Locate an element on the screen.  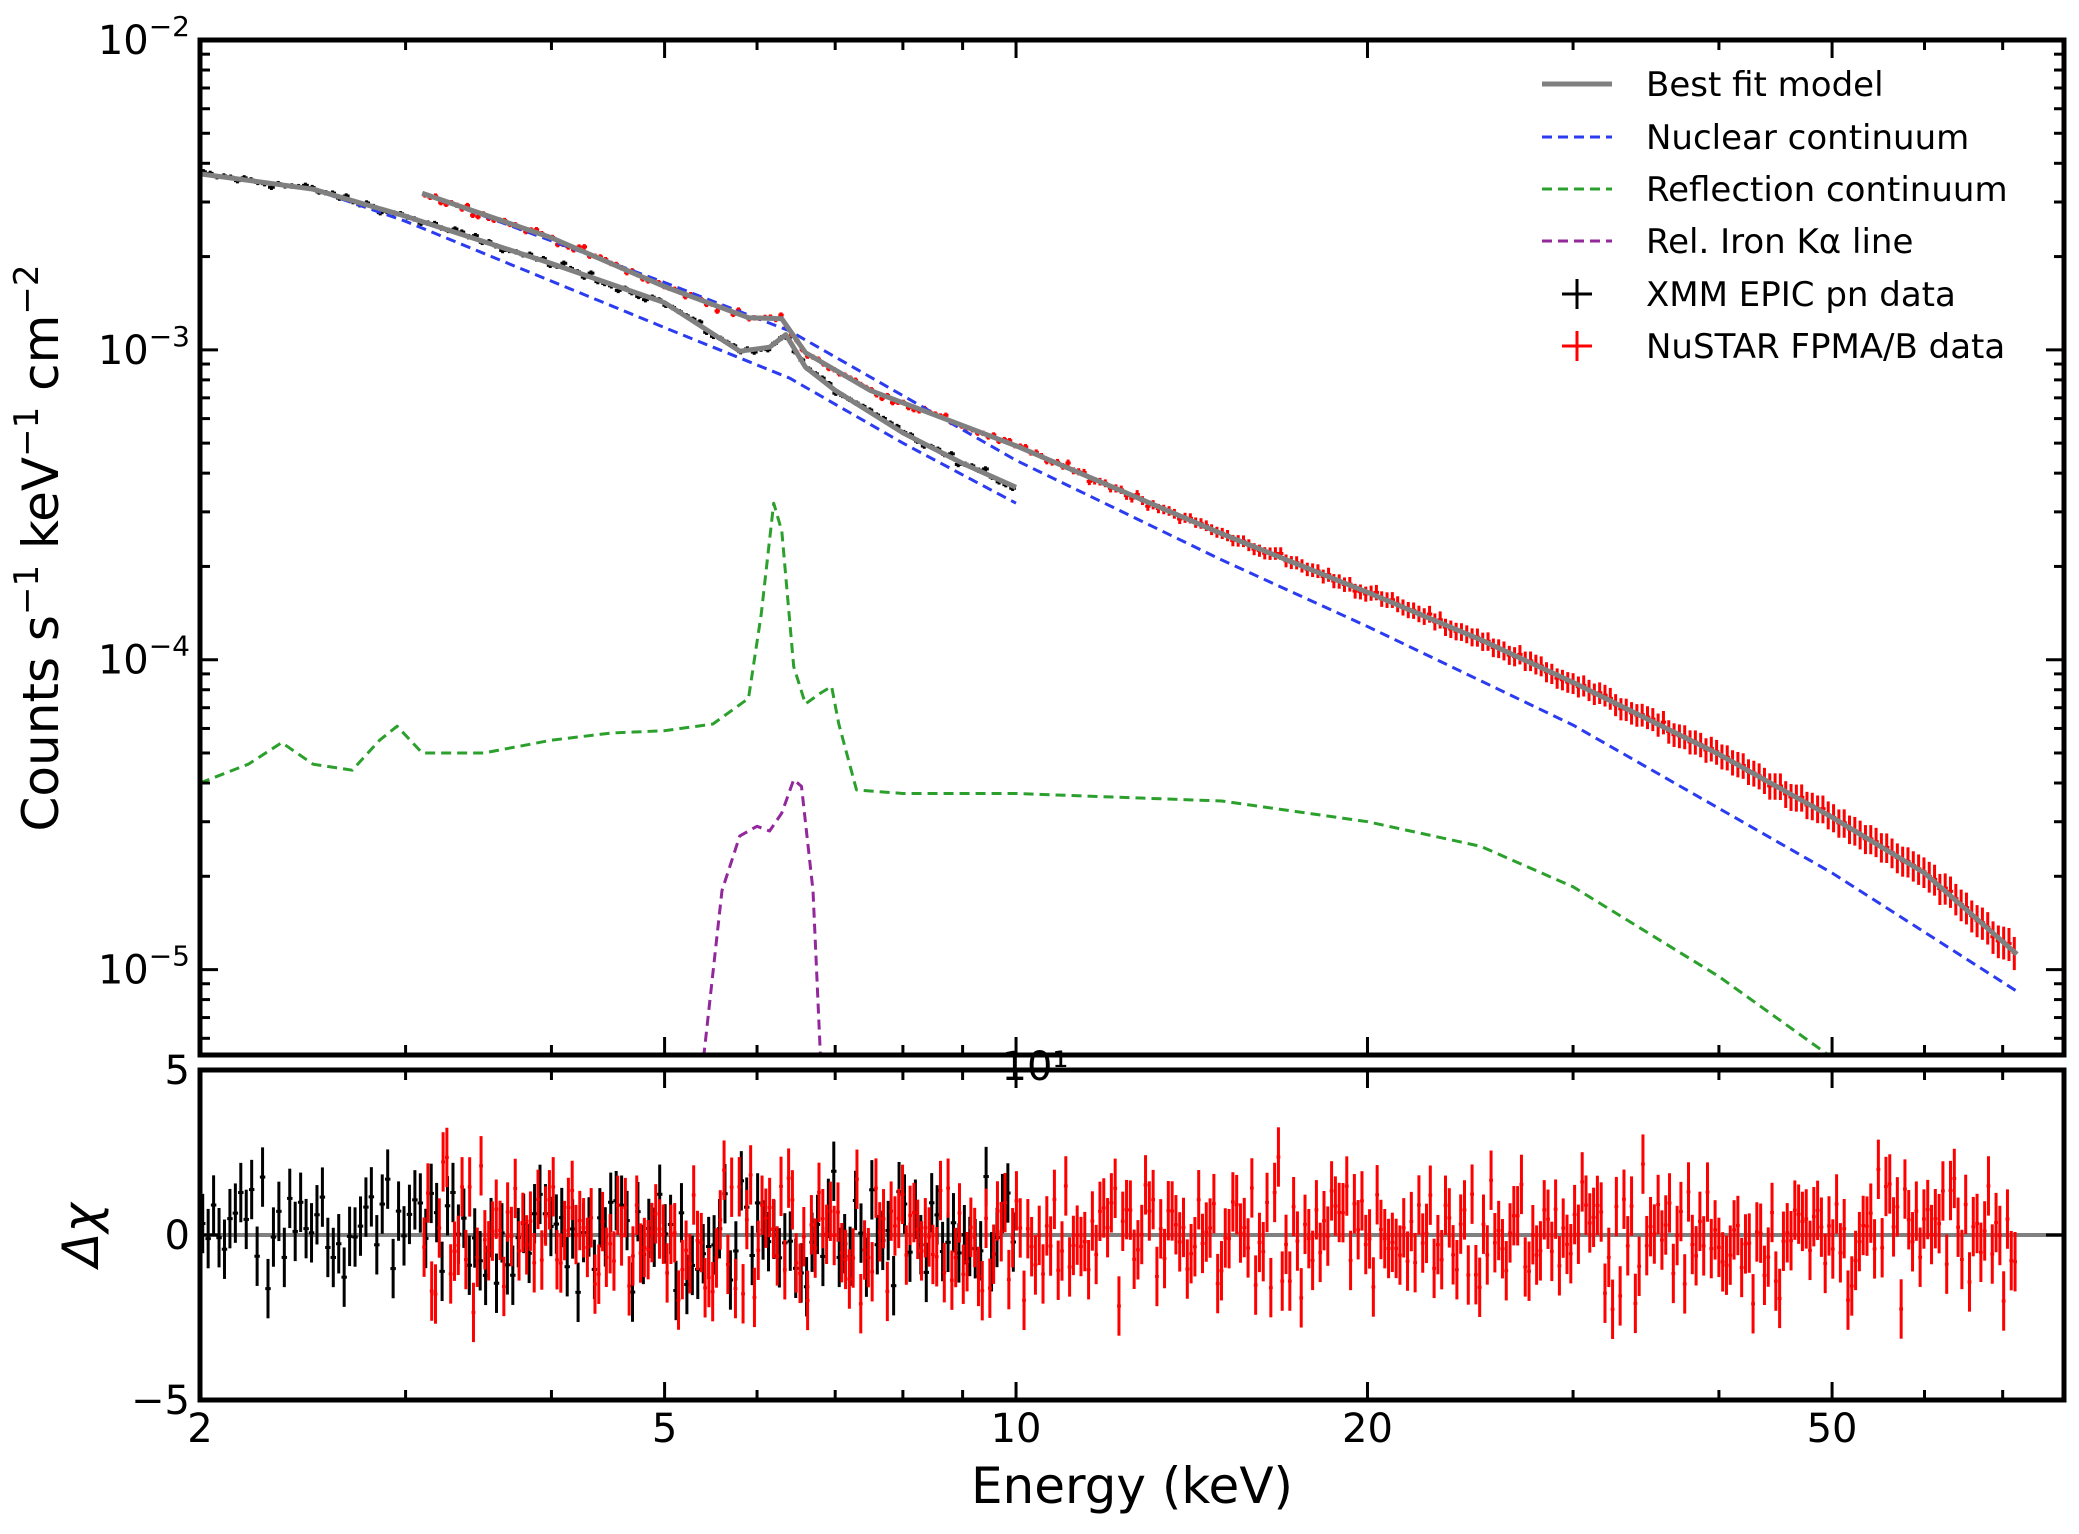
svg-text: Reflection continuum is located at coordinates (1827, 190).